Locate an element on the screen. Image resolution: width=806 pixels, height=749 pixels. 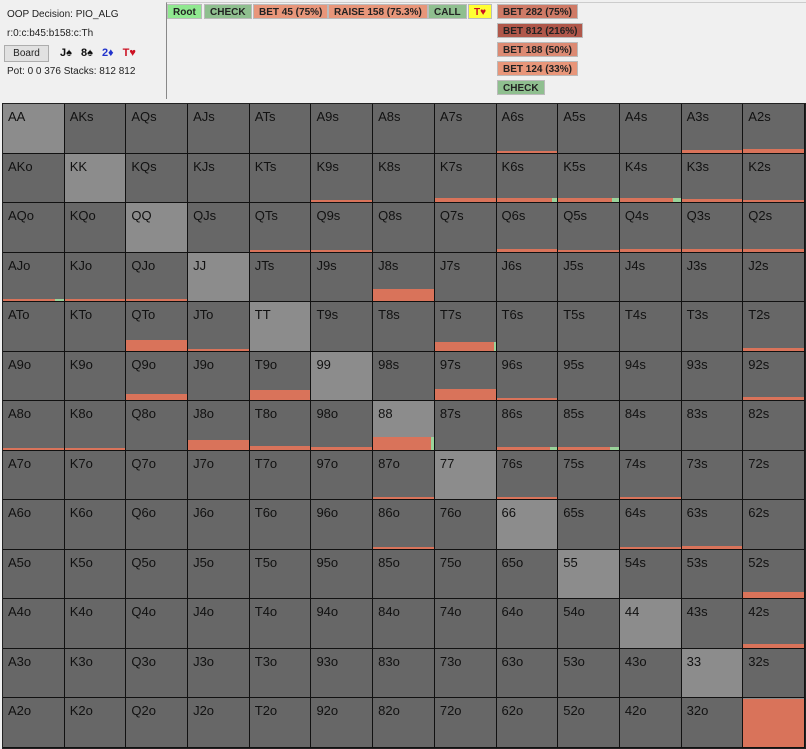
hand-cell-K3o: K3o is located at coordinates (95, 673).